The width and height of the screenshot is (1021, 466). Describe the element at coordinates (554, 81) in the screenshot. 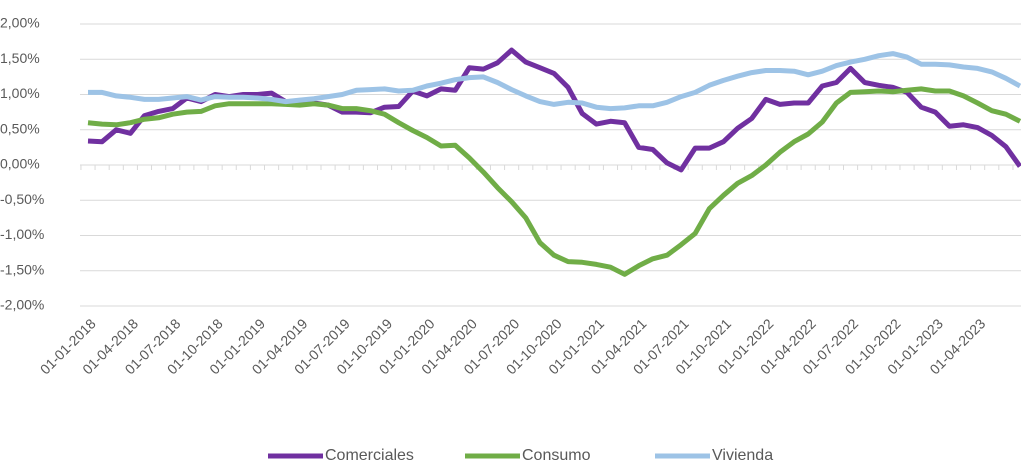

I see `series-line` at that location.